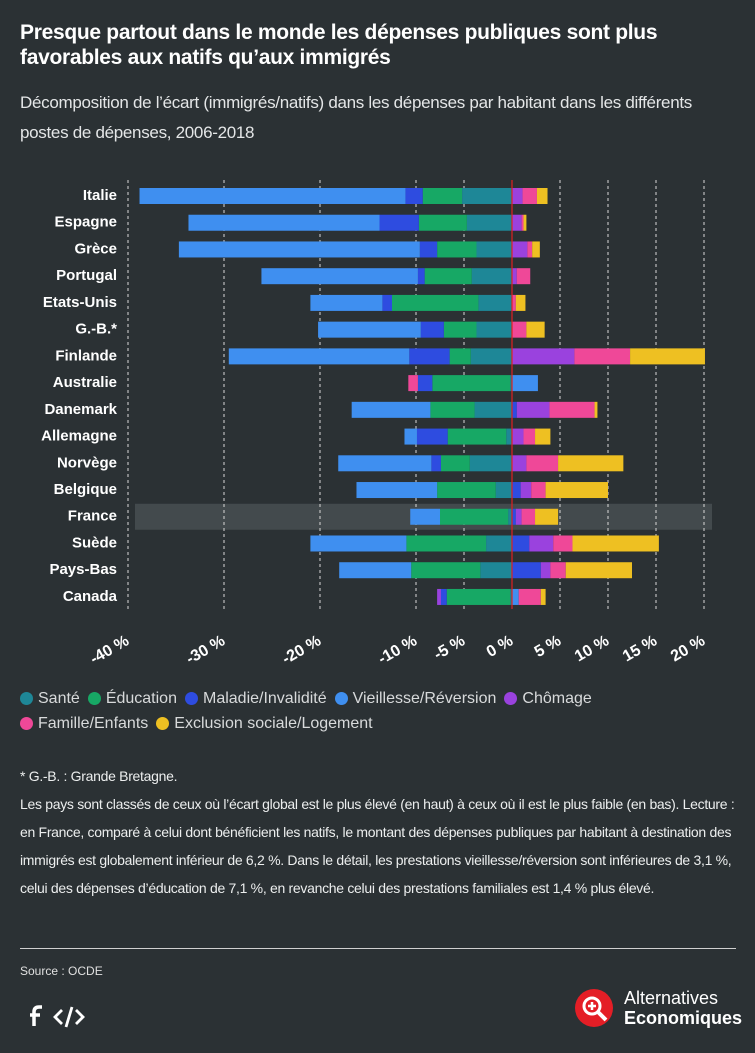 This screenshot has width=755, height=1053. I want to click on category-label: Portugal, so click(86, 275).